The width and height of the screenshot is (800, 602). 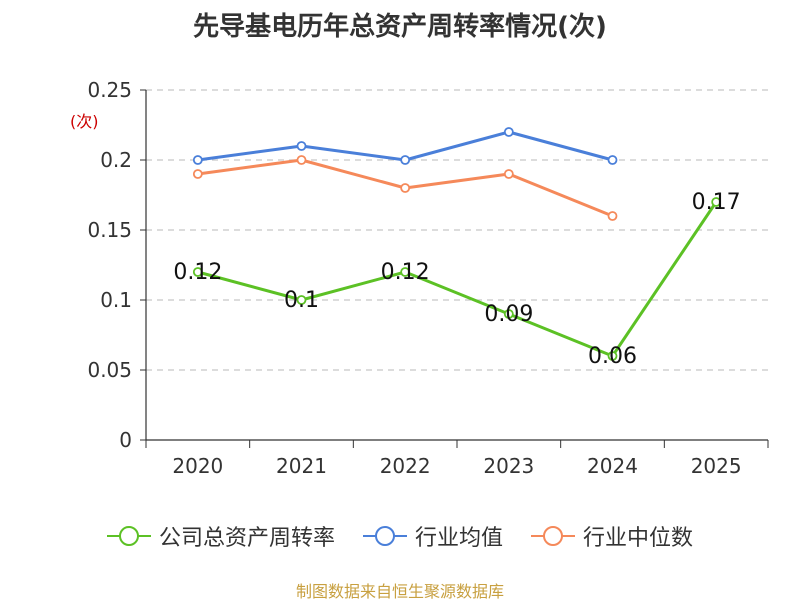 What do you see at coordinates (197, 466) in the screenshot?
I see `x-tick-label: 2020` at bounding box center [197, 466].